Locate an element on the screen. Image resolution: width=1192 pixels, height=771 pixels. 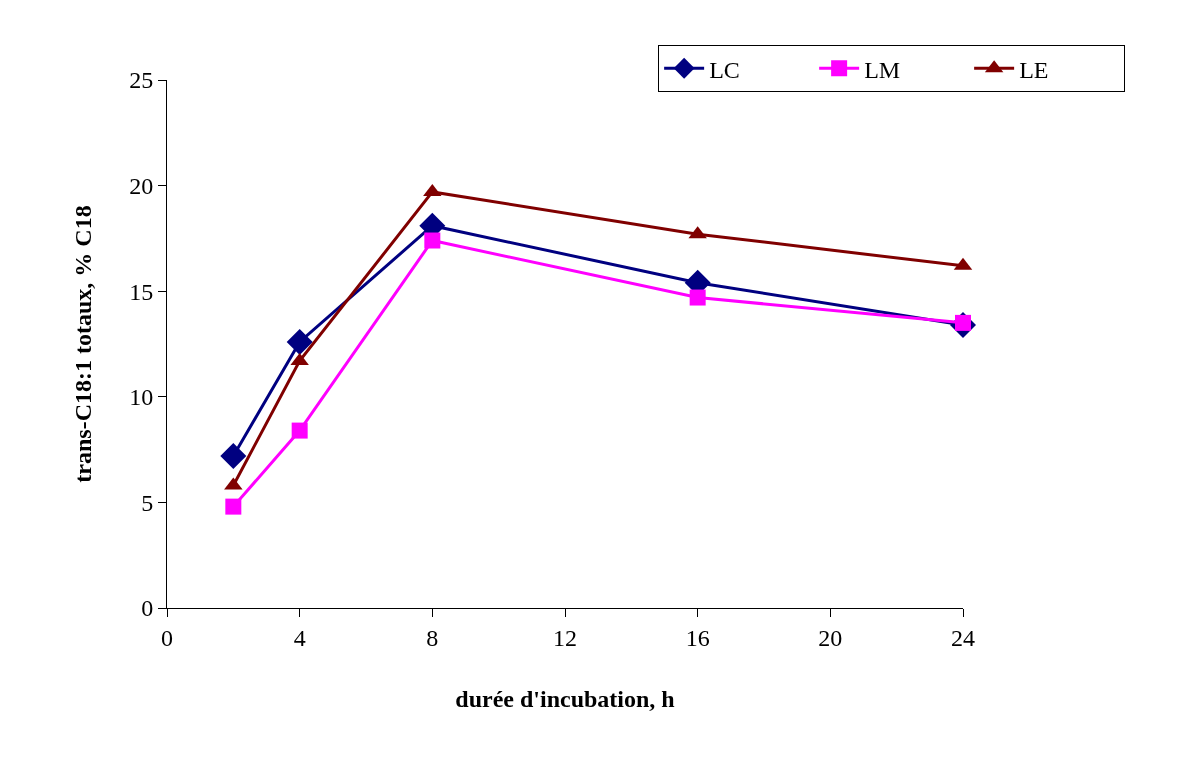
x-tick-label: 0 is located at coordinates (167, 637).